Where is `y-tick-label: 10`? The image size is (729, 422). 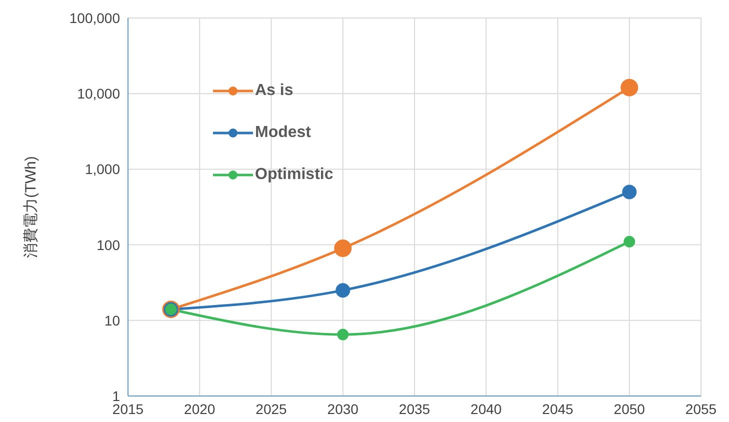 y-tick-label: 10 is located at coordinates (112, 320).